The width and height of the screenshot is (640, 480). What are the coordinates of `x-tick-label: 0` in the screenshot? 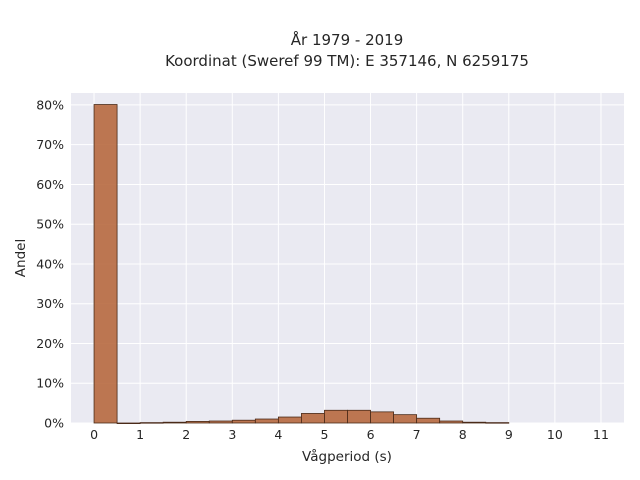 It's located at (94, 434).